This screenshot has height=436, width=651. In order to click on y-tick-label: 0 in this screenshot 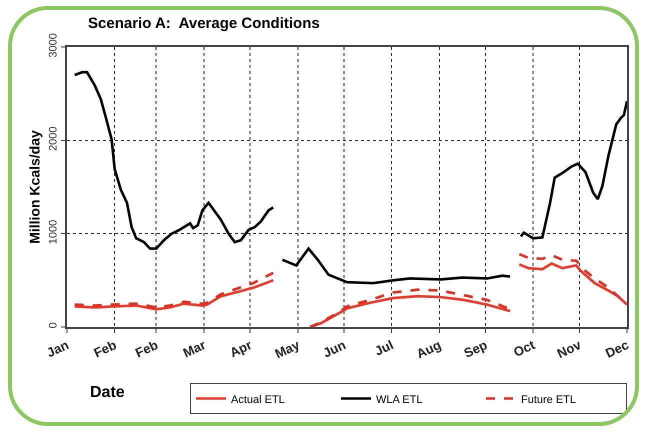, I will do `click(54, 325)`.